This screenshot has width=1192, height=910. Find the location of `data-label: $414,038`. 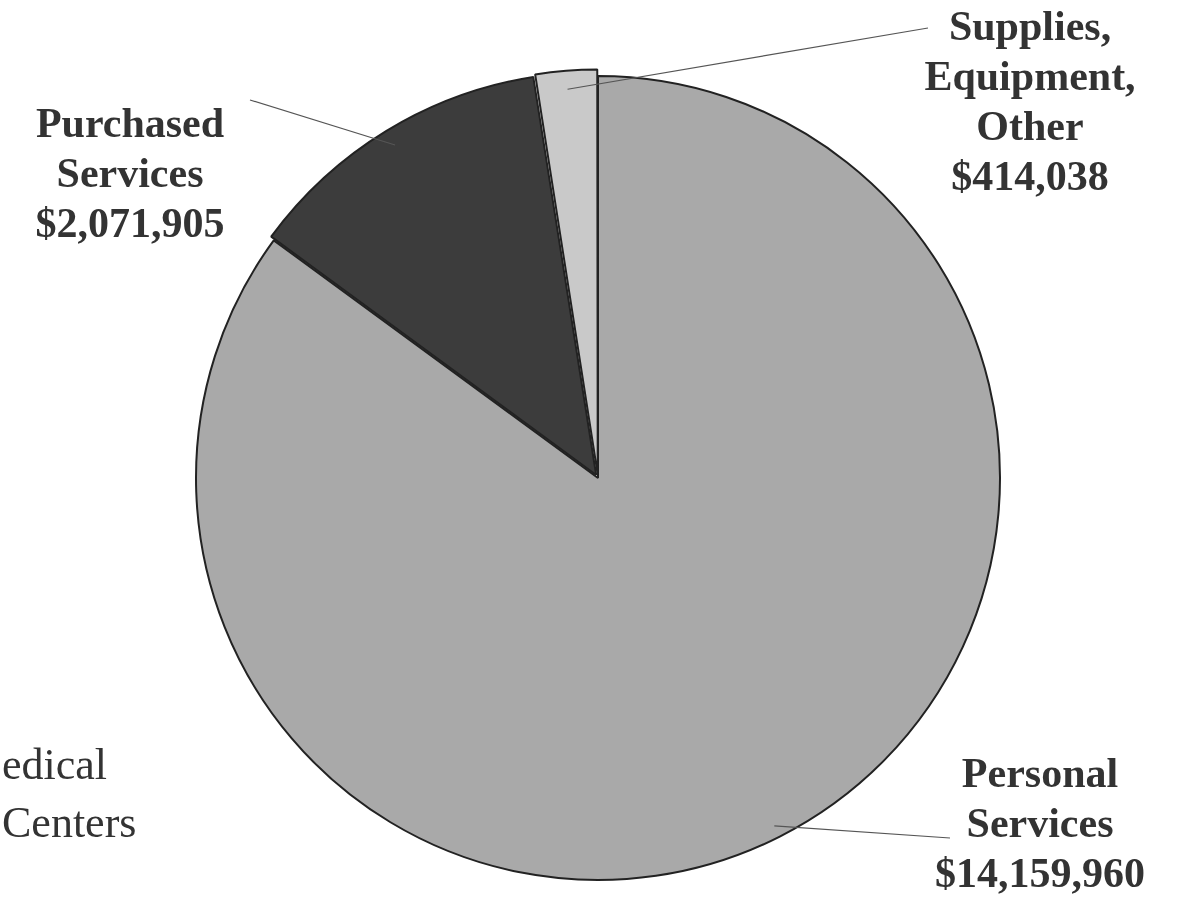

data-label: $414,038 is located at coordinates (1030, 175).